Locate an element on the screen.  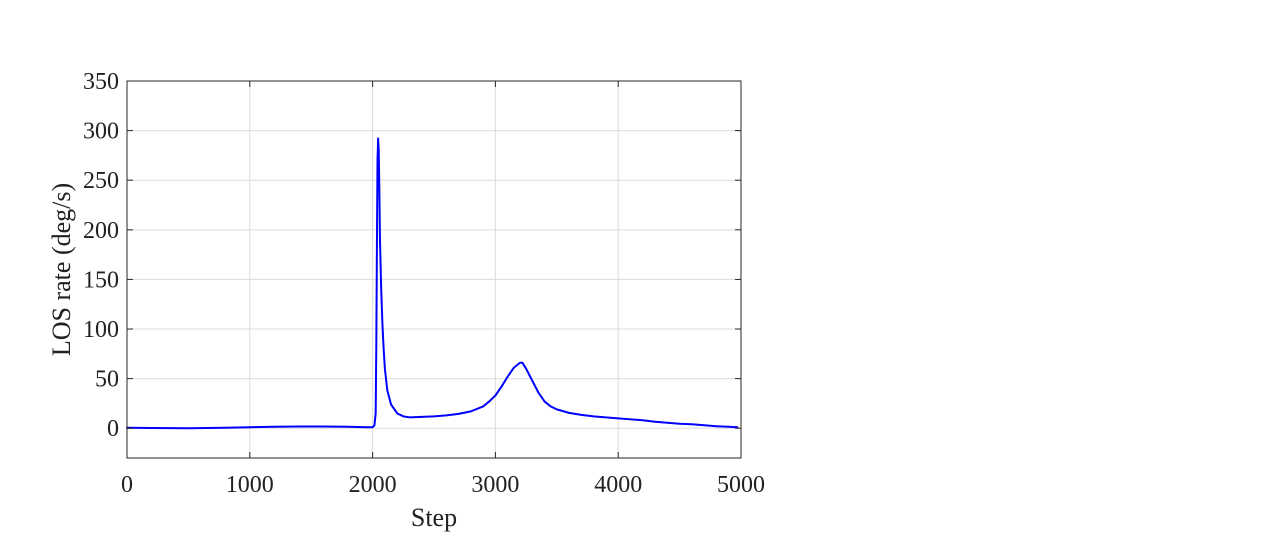
y-tick-label: 200 is located at coordinates (101, 231).